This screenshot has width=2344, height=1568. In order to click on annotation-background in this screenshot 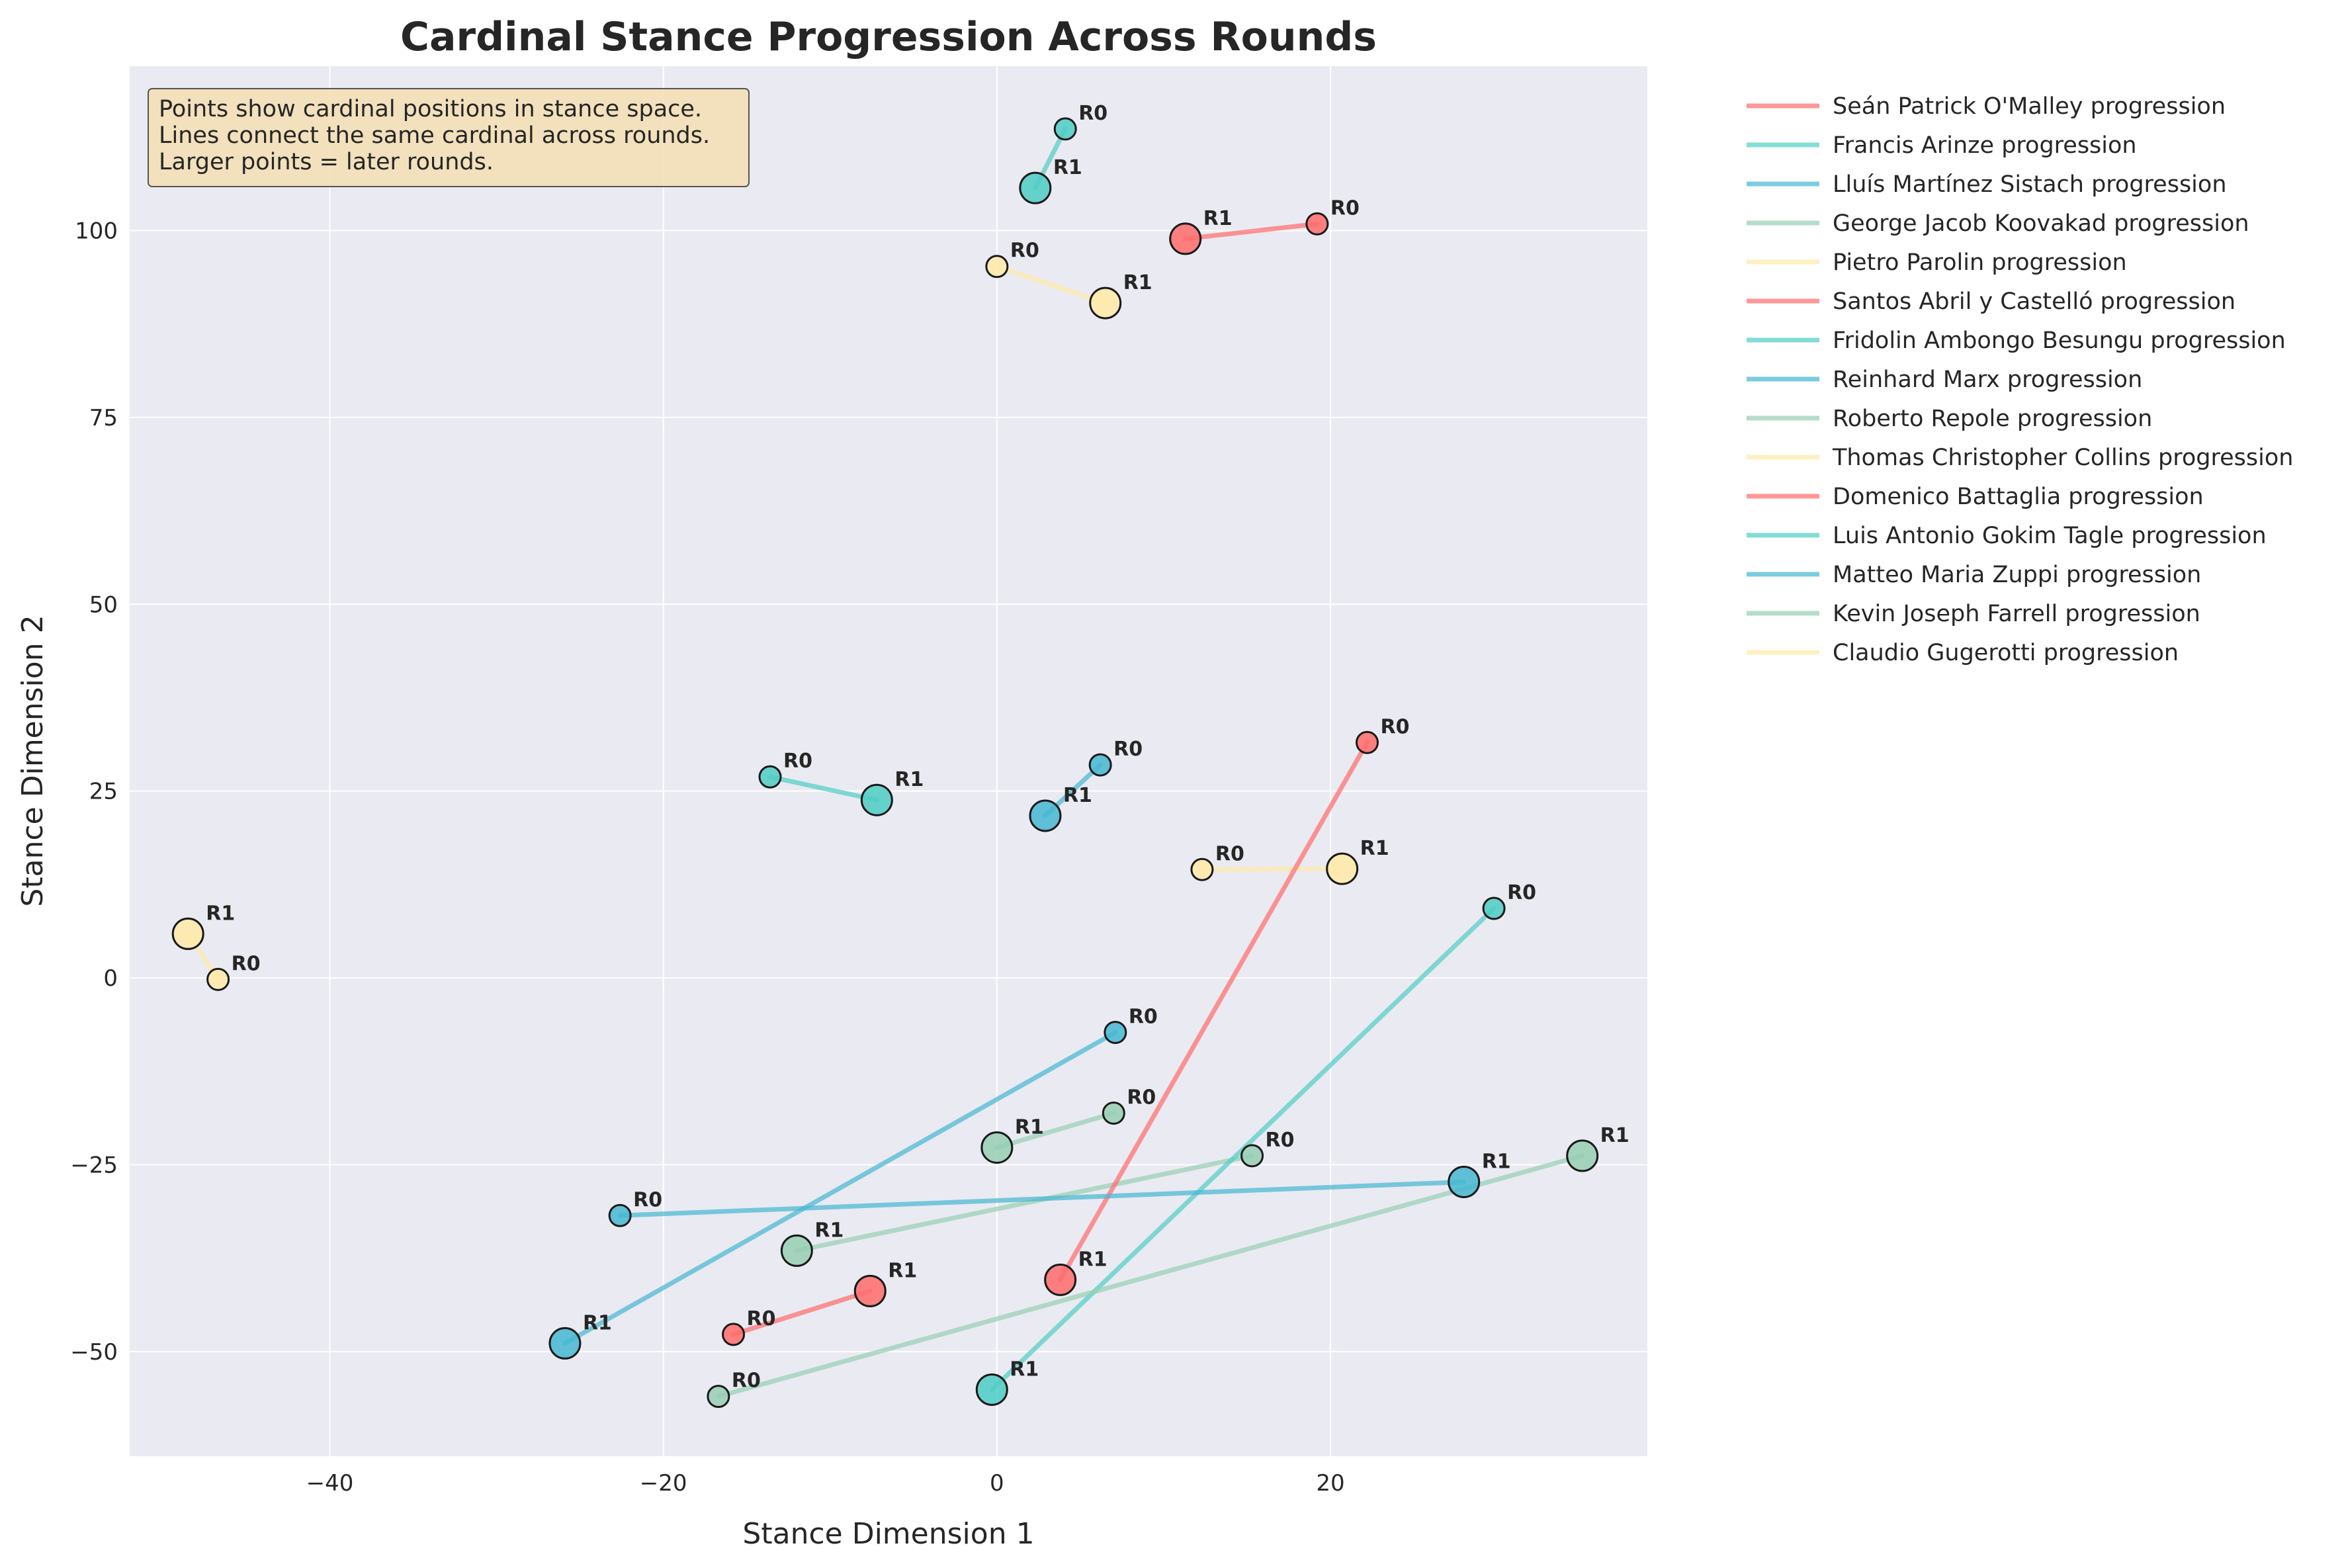, I will do `click(449, 137)`.